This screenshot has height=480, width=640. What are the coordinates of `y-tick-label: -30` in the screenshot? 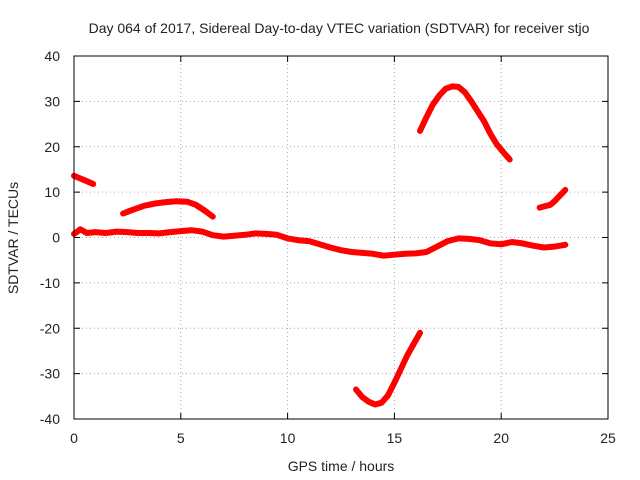 It's located at (50, 374).